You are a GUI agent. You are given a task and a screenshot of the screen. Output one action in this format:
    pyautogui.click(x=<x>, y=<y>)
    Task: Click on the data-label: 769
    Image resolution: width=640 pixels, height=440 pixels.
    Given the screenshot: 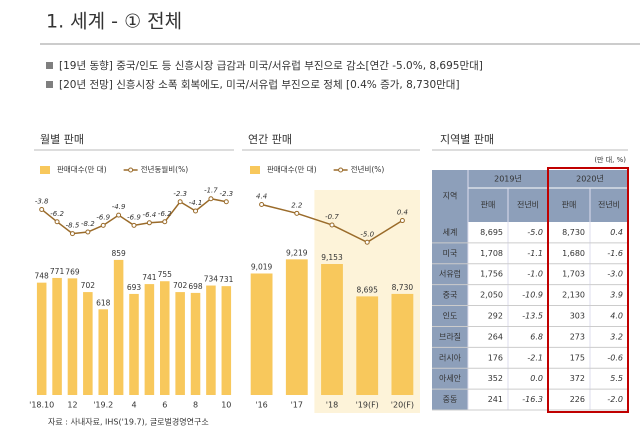 What is the action you would take?
    pyautogui.click(x=72, y=271)
    